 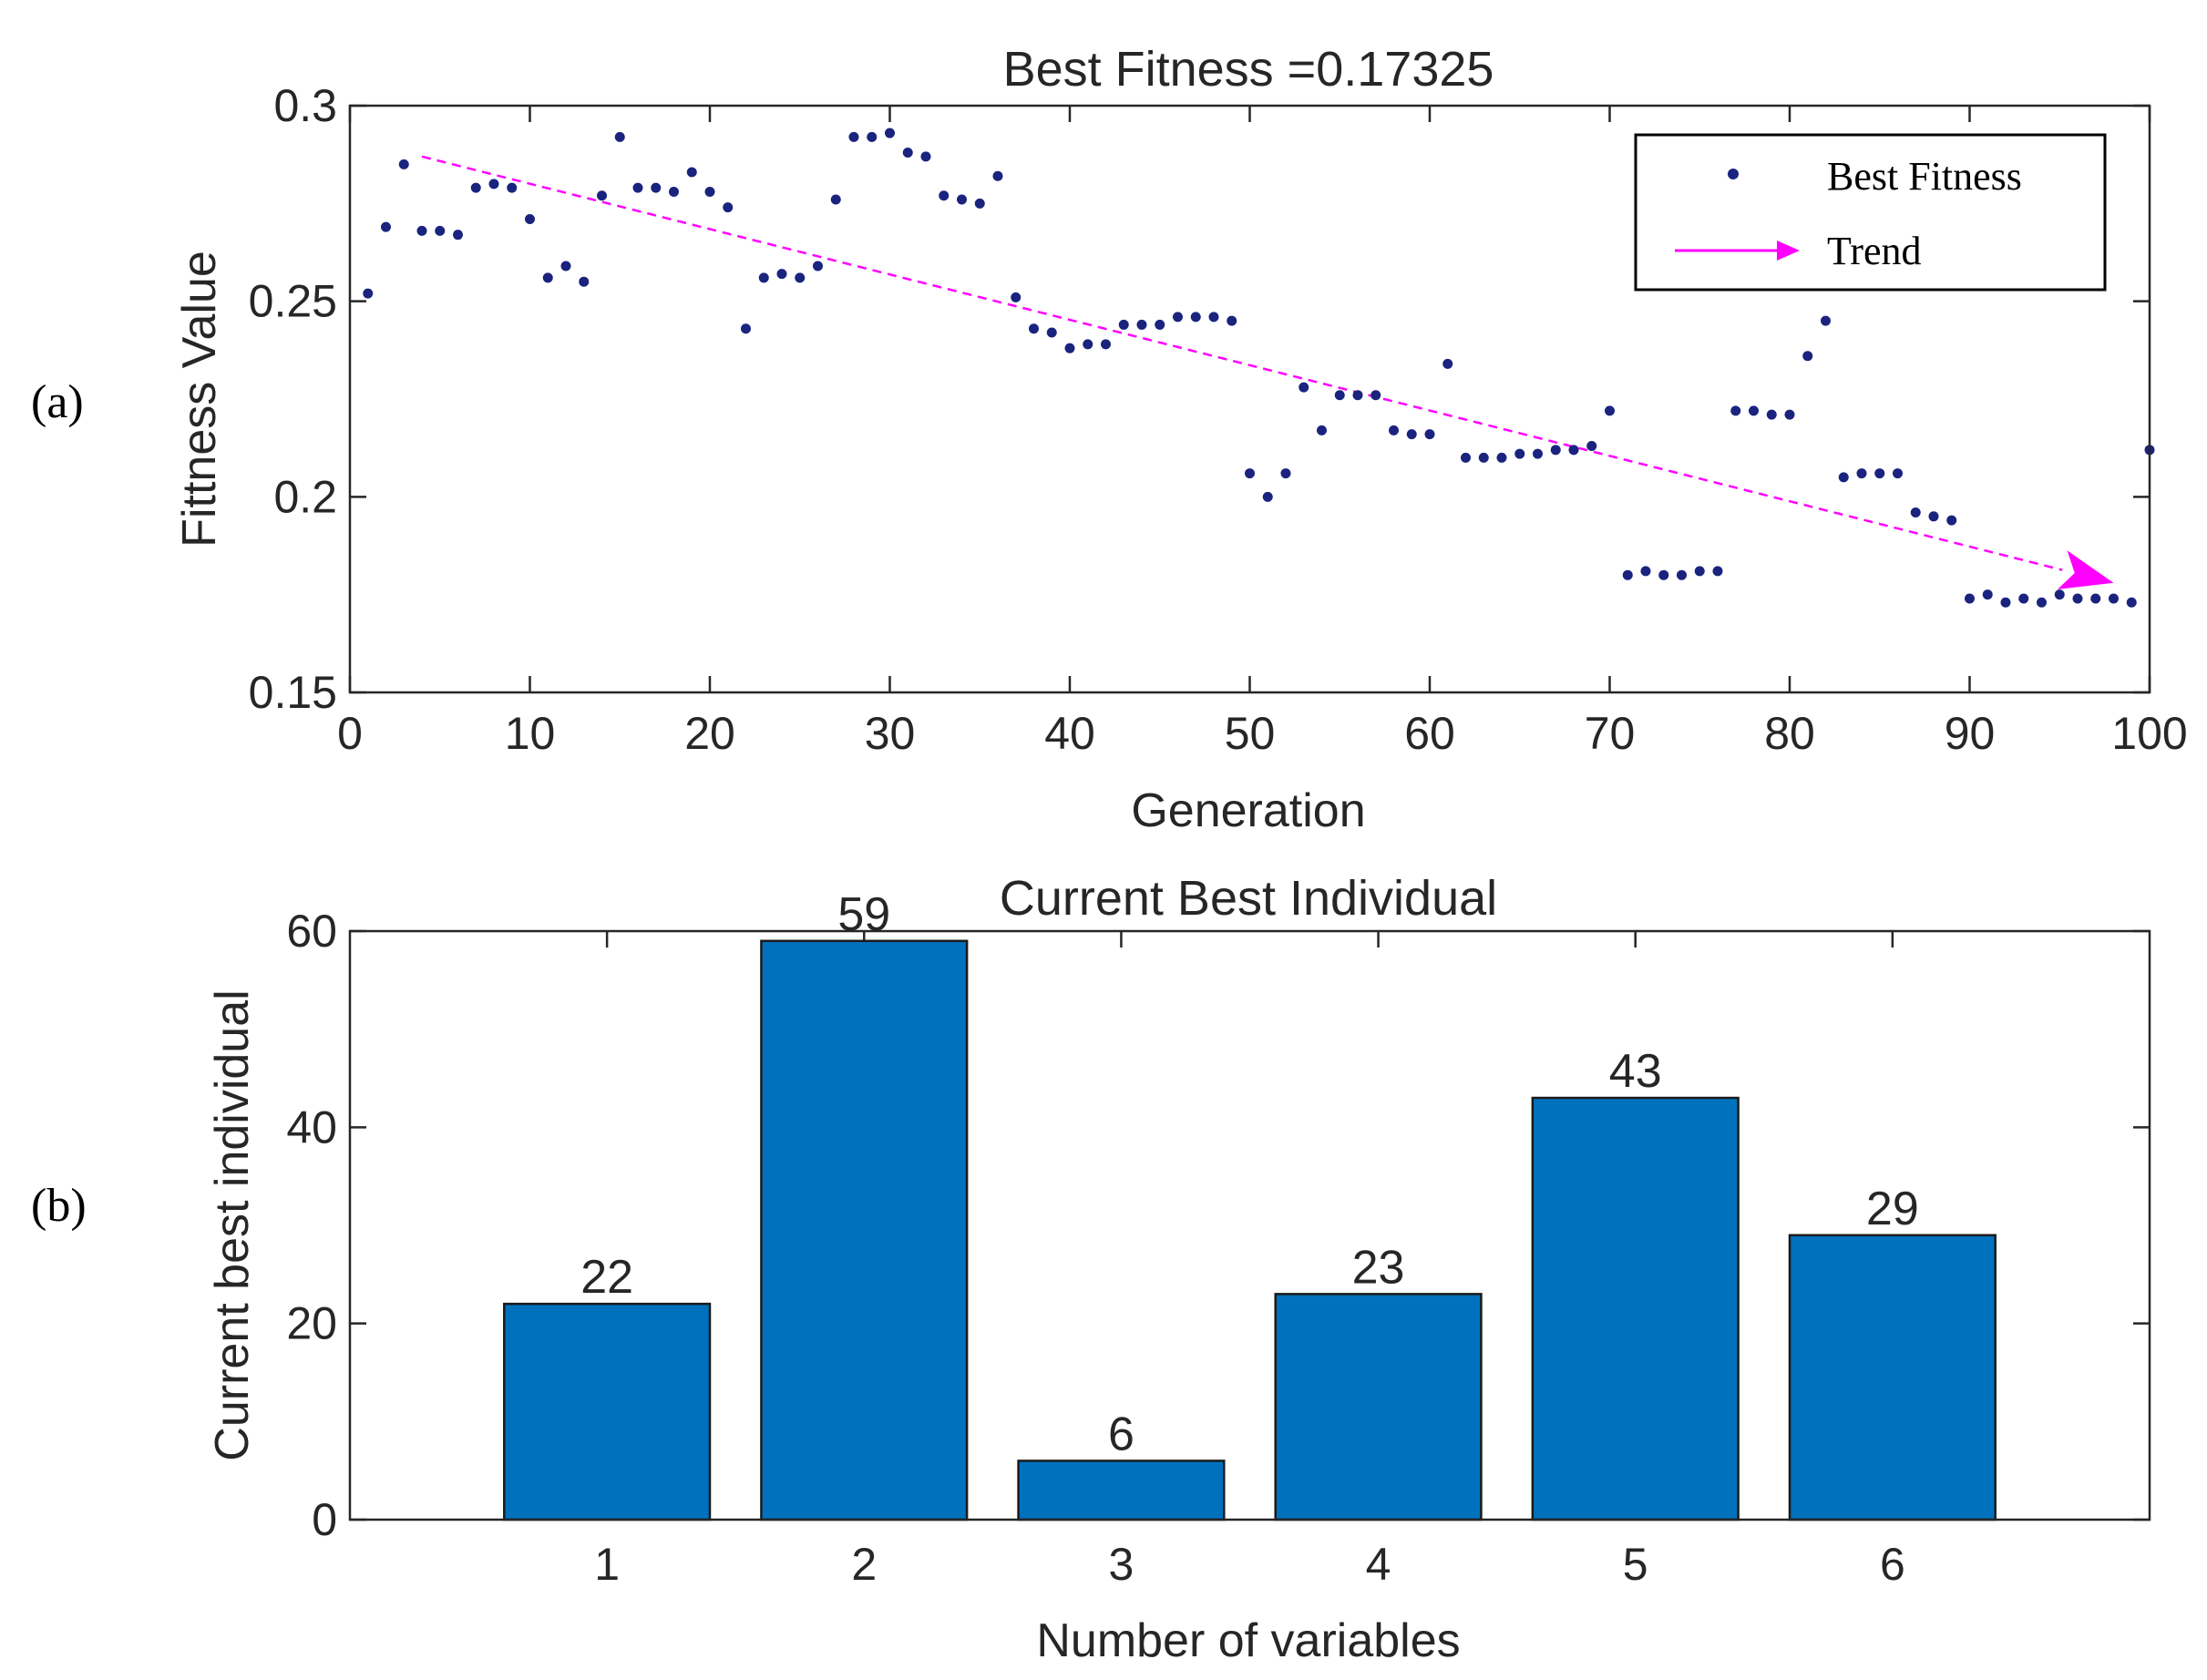 What do you see at coordinates (1248, 1641) in the screenshot?
I see `best-individual-x-axis-label: Number of variables` at bounding box center [1248, 1641].